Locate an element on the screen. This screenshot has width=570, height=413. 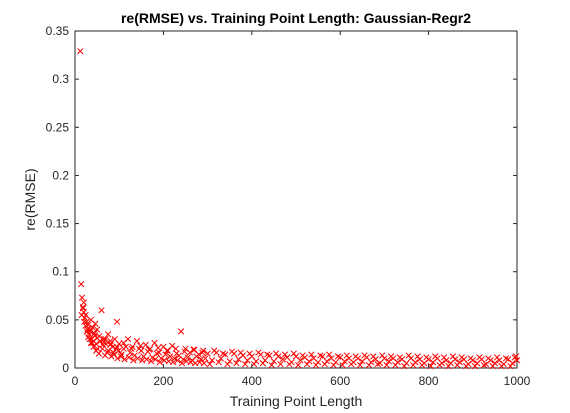
y-tick-label: 0.2 is located at coordinates (60, 175).